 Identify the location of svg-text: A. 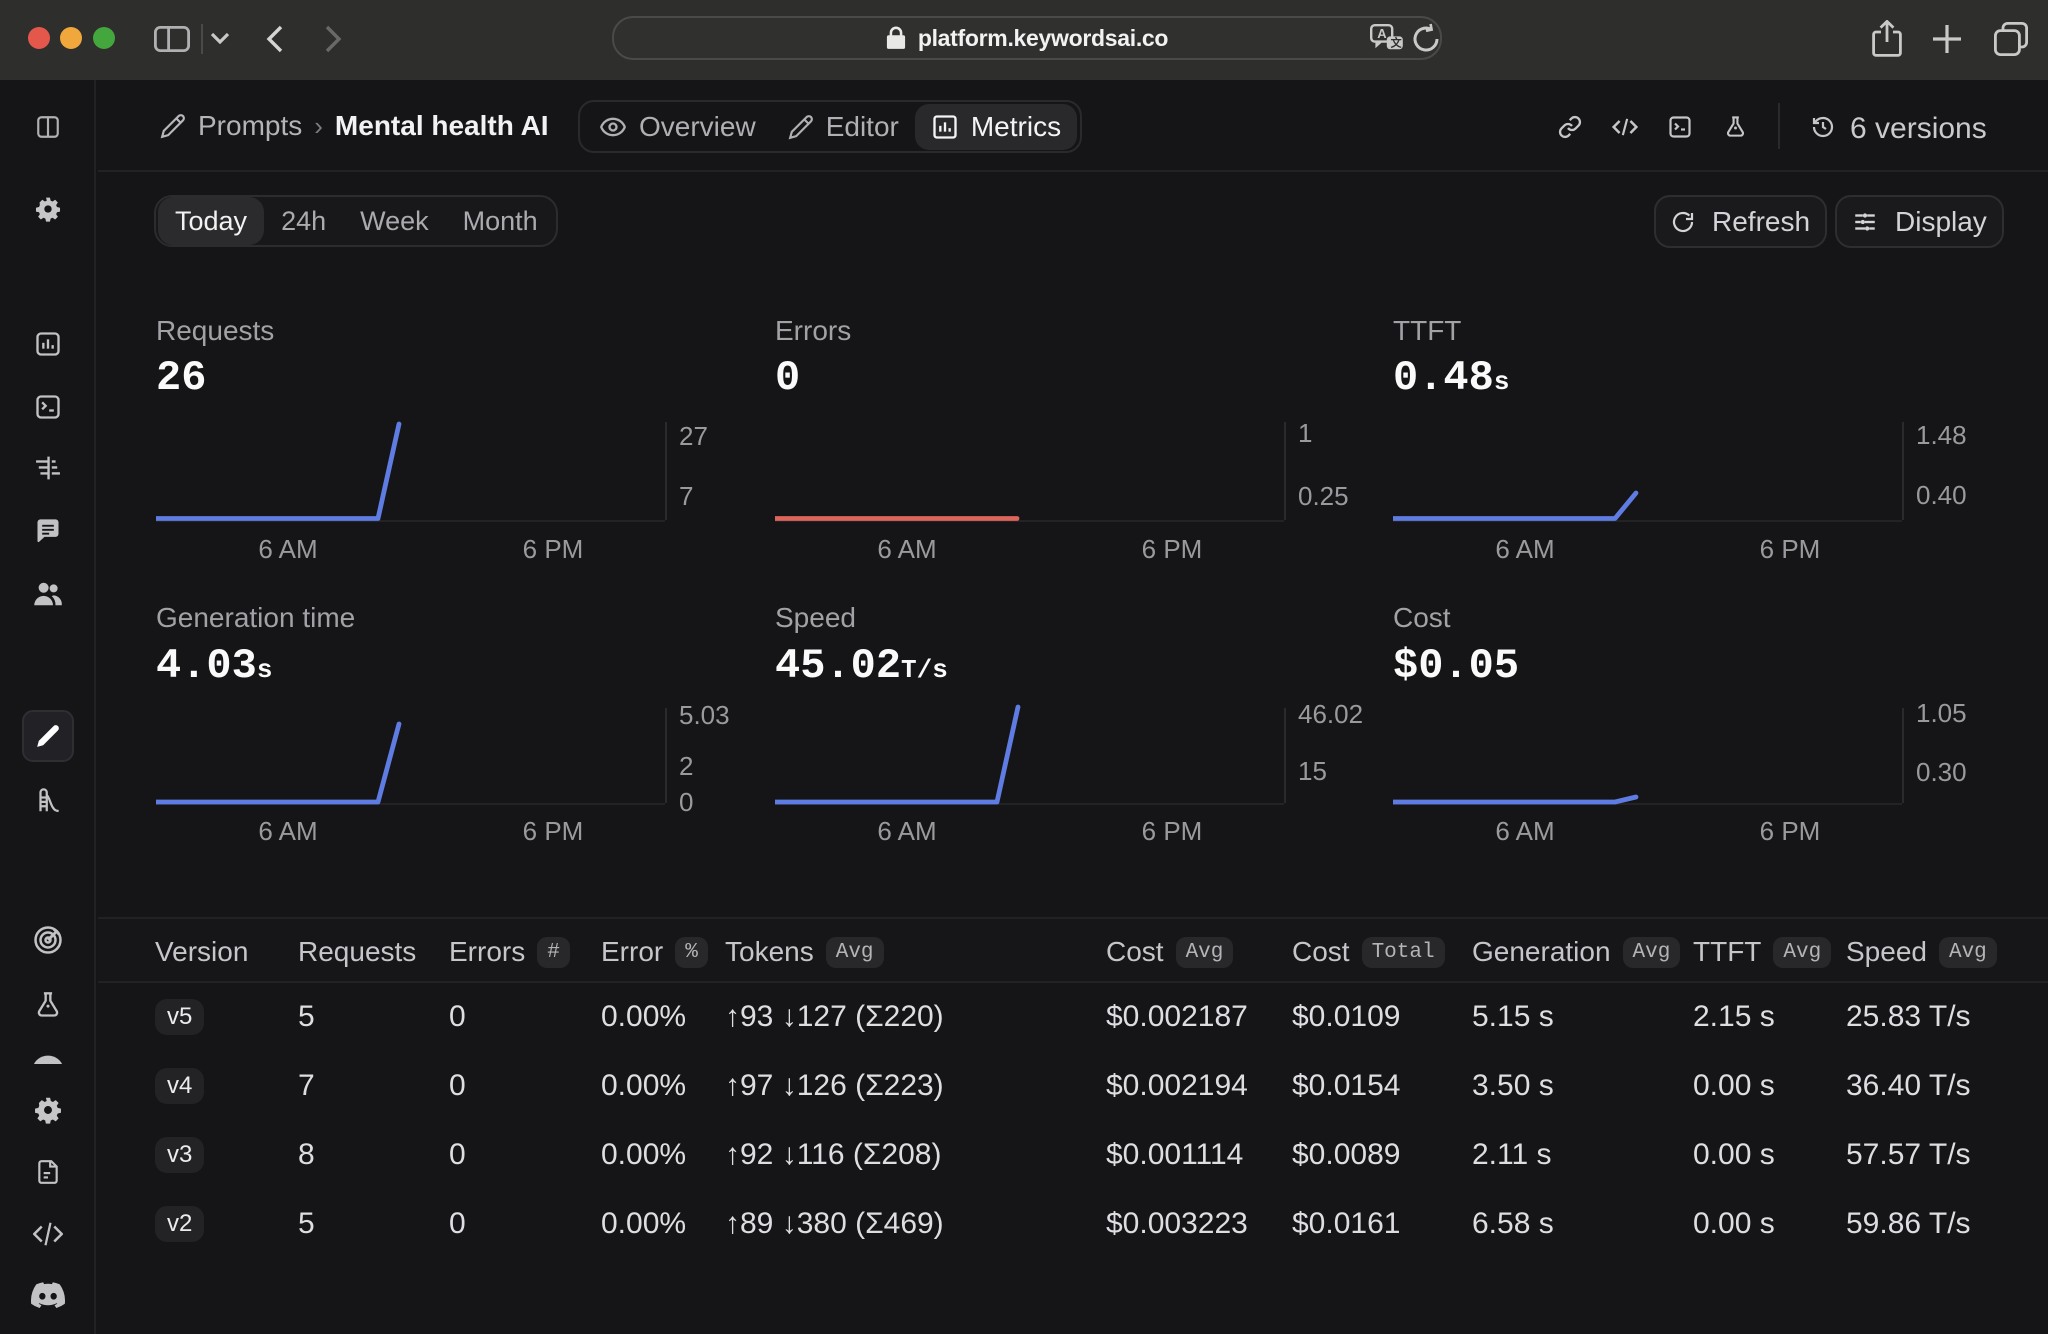
(1382, 33).